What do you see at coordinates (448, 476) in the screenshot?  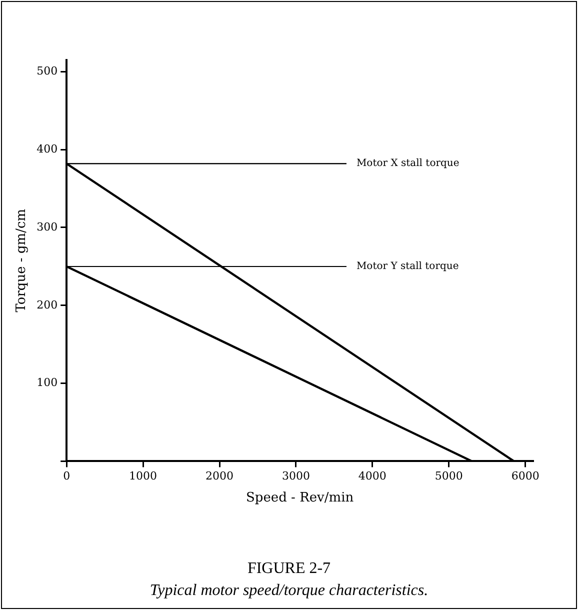 I see `x-tick-label: 5000` at bounding box center [448, 476].